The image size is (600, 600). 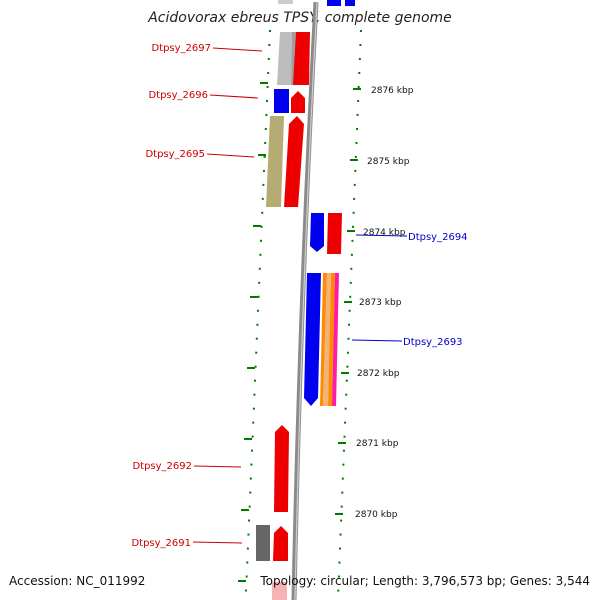 I want to click on left-major-ticks, so click(x=253, y=332).